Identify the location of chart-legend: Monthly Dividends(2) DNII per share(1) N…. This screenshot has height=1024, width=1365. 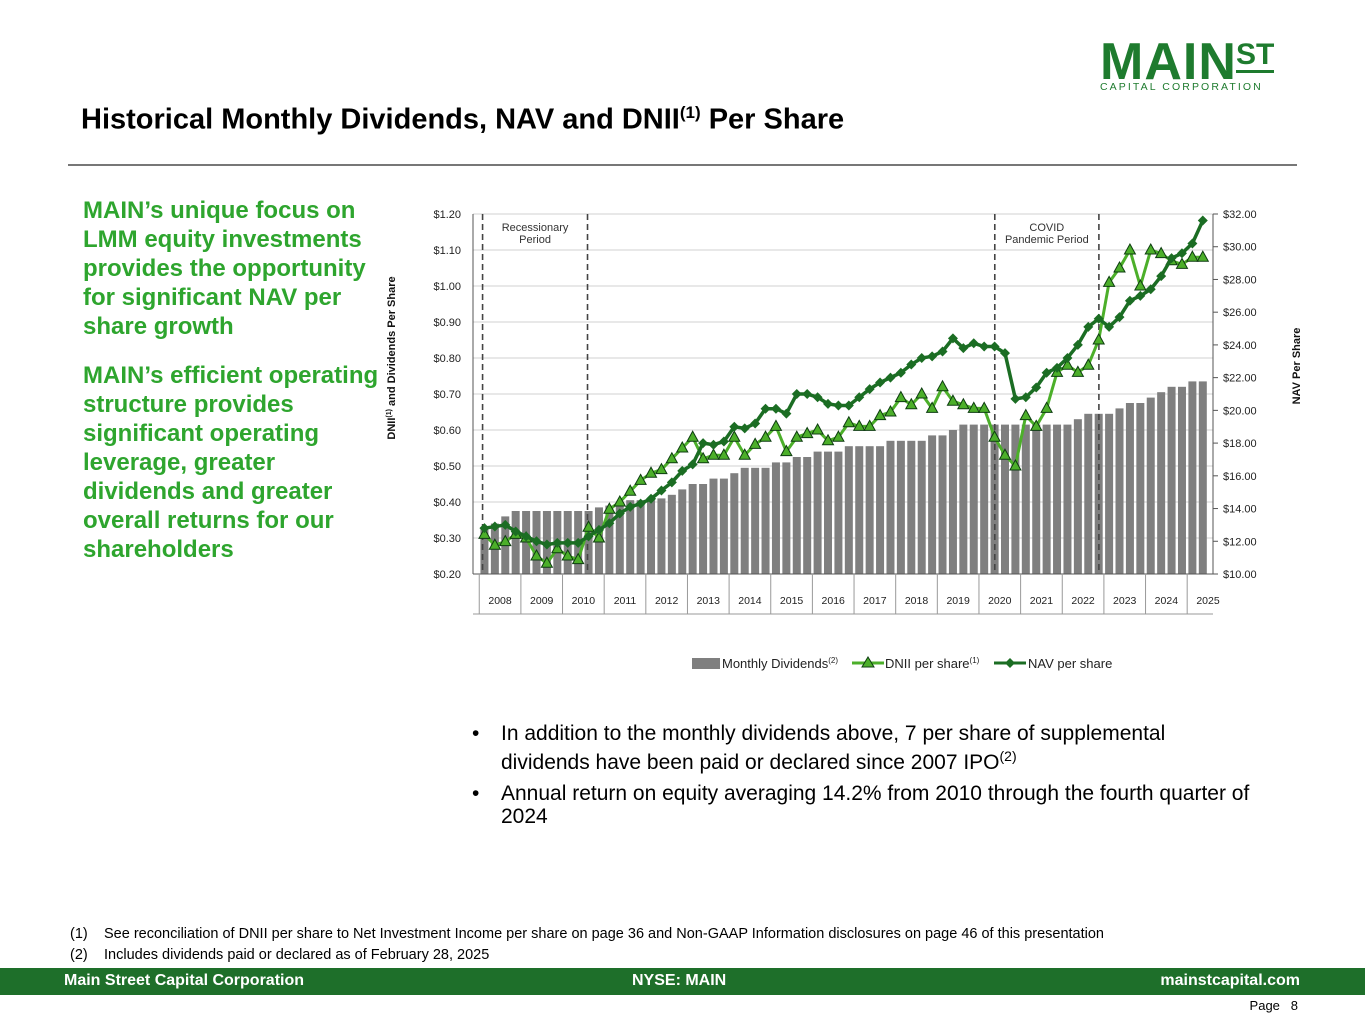
(902, 663).